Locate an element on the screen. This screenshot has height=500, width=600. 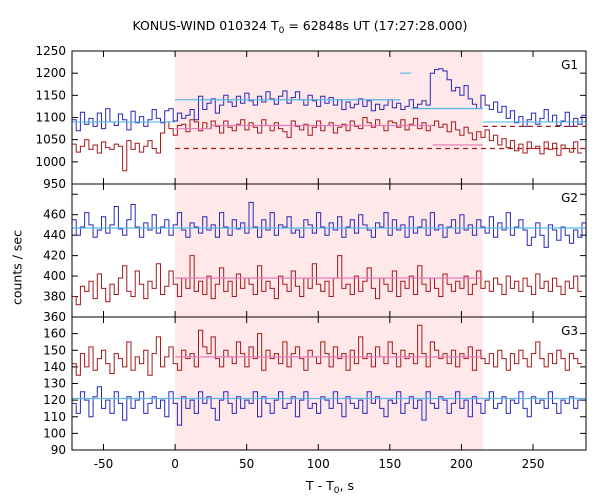
x-axis-label: T - T0, s is located at coordinates (330, 487).